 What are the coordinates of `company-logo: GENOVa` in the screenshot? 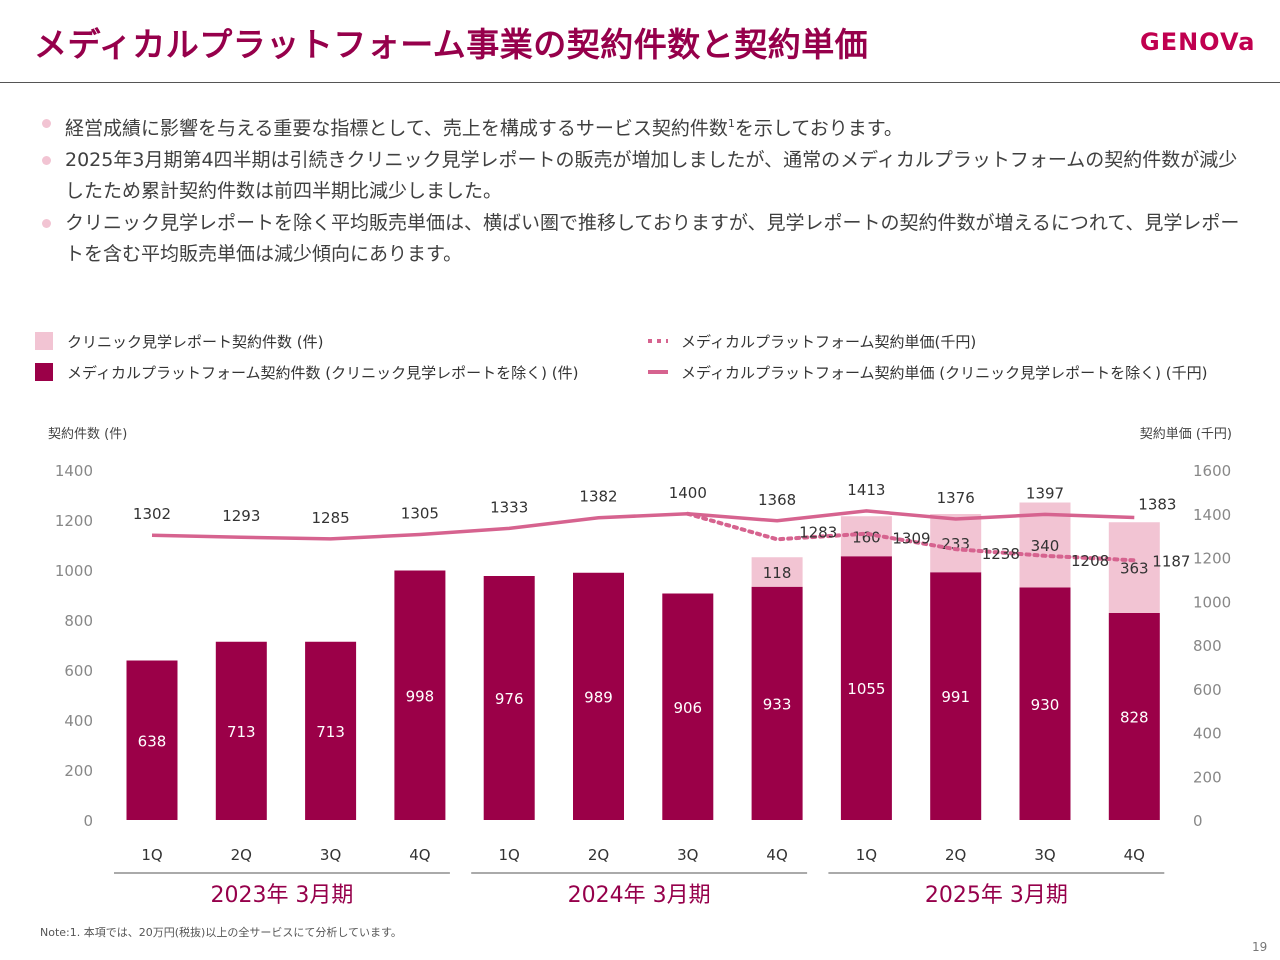 It's located at (1198, 42).